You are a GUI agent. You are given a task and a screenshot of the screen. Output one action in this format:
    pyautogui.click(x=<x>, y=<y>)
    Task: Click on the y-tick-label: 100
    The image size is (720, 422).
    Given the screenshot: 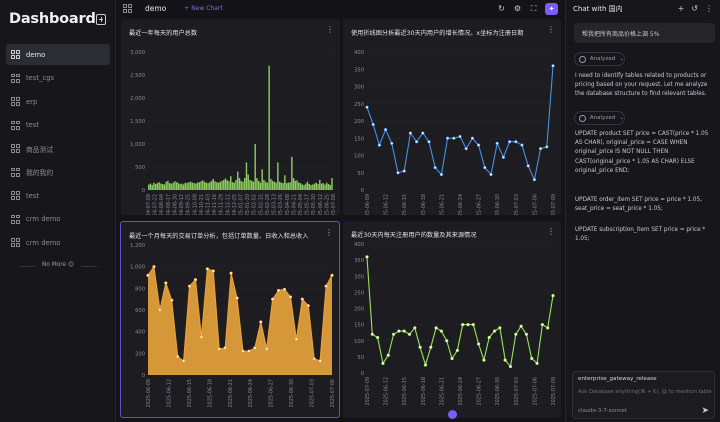 What is the action you would take?
    pyautogui.click(x=359, y=157)
    